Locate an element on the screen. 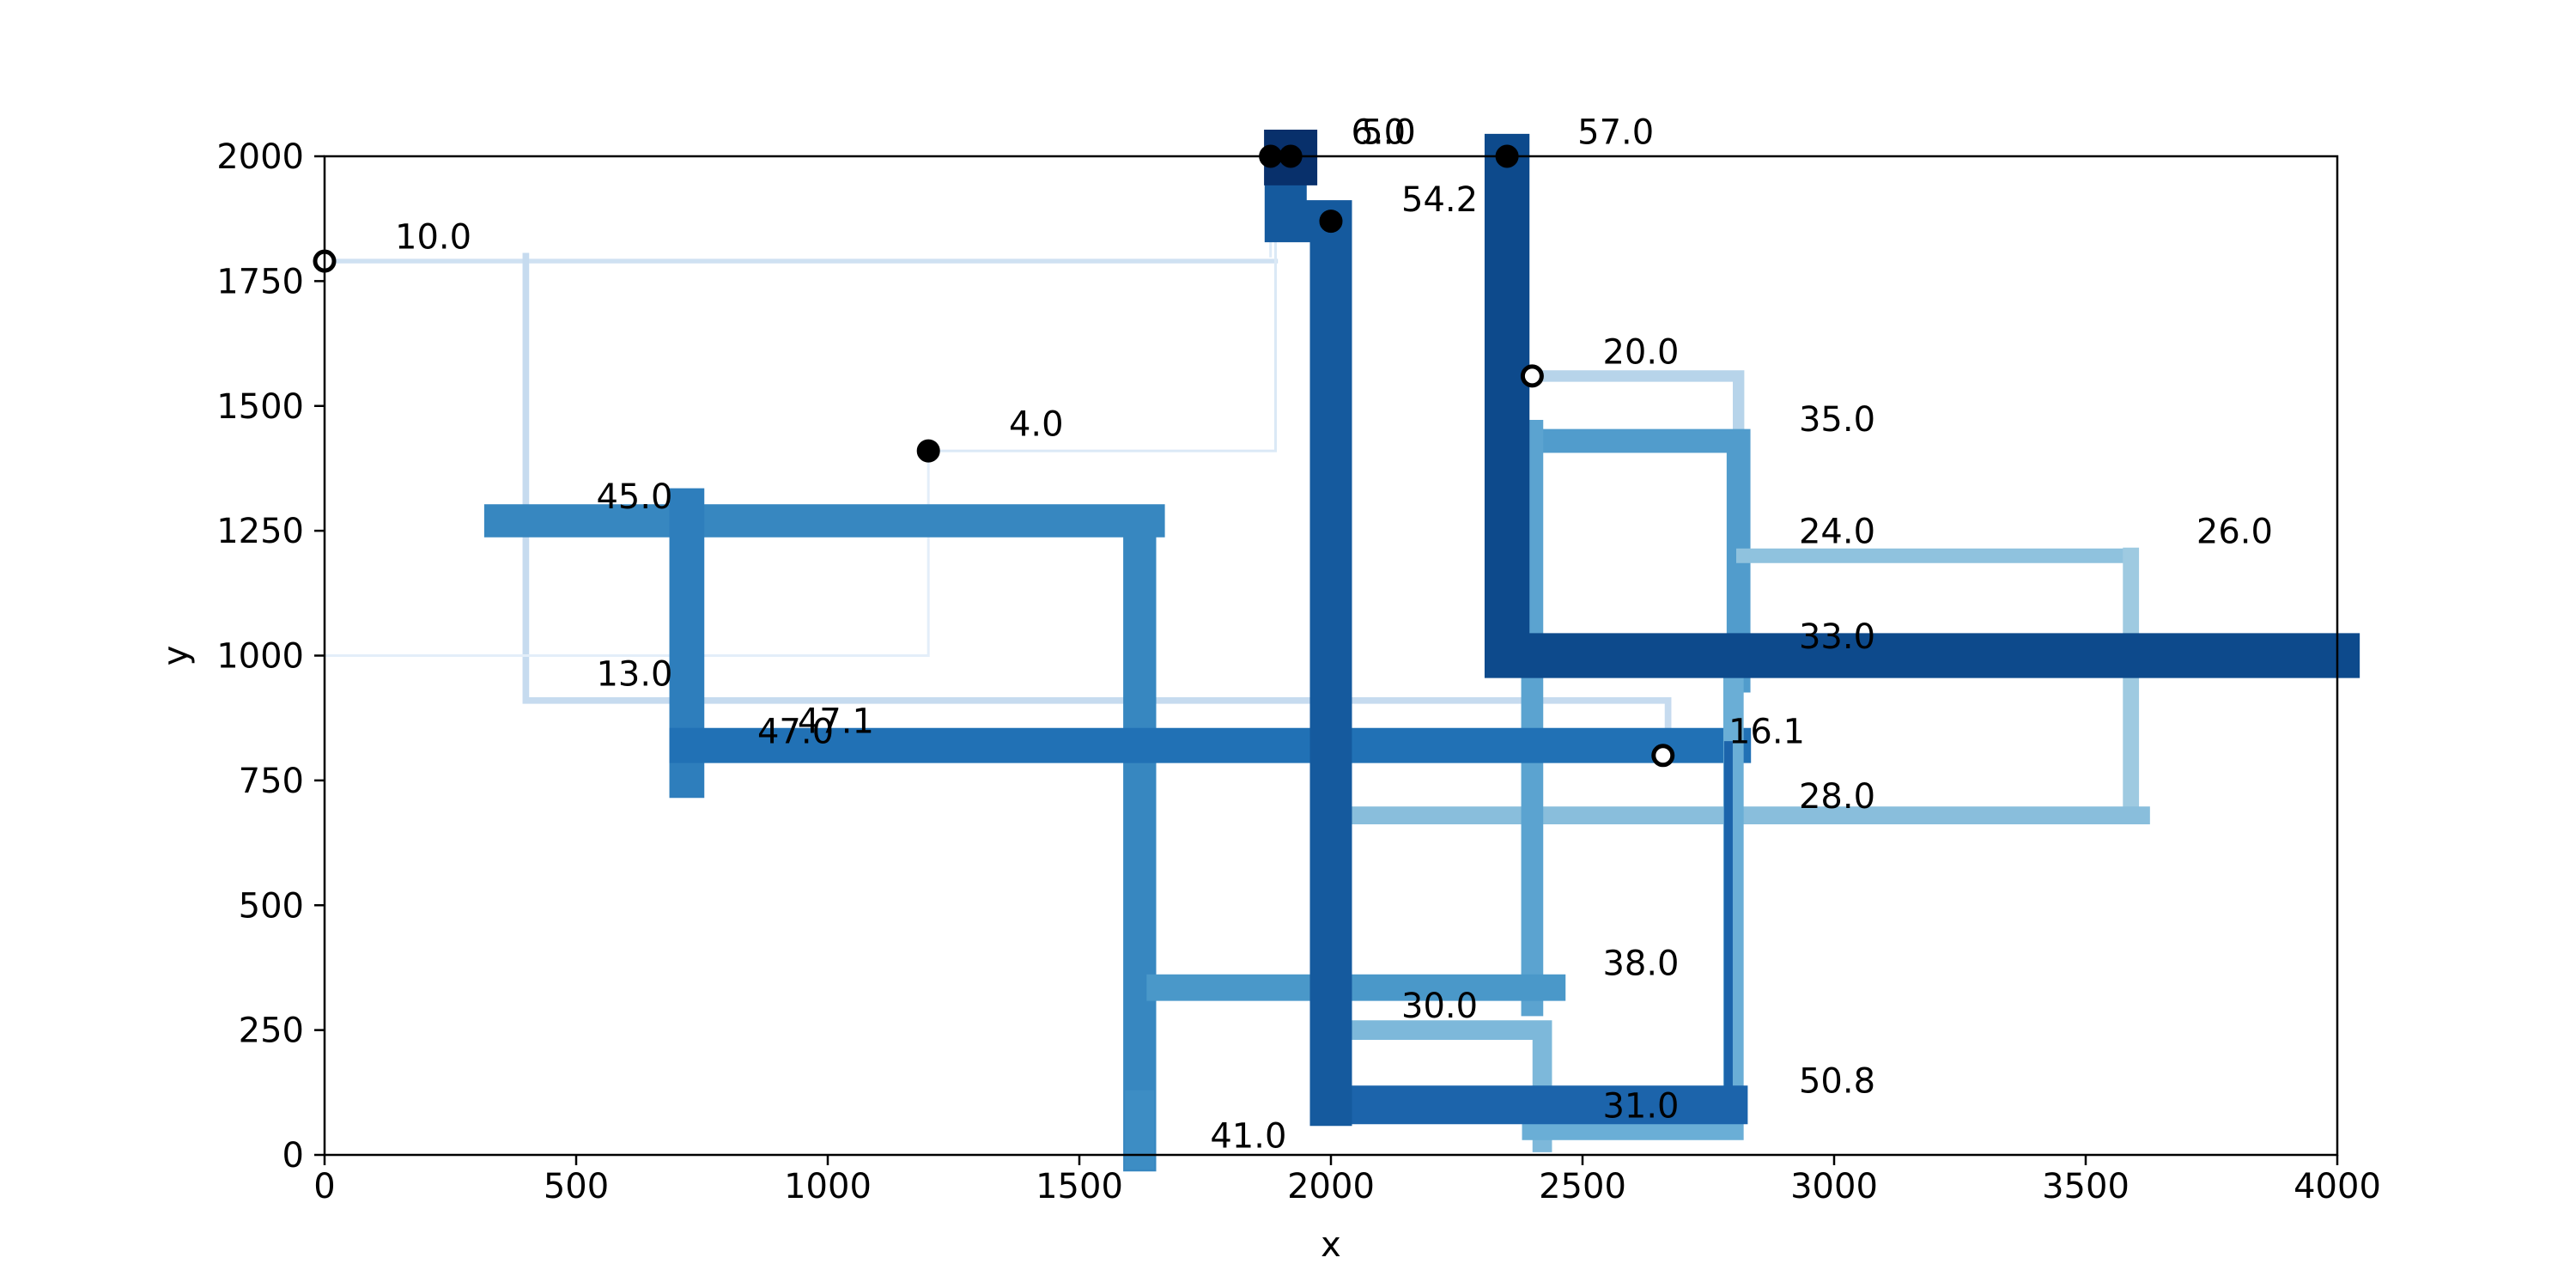 The height and width of the screenshot is (1288, 2576). data-label: 50.8 is located at coordinates (1837, 1081).